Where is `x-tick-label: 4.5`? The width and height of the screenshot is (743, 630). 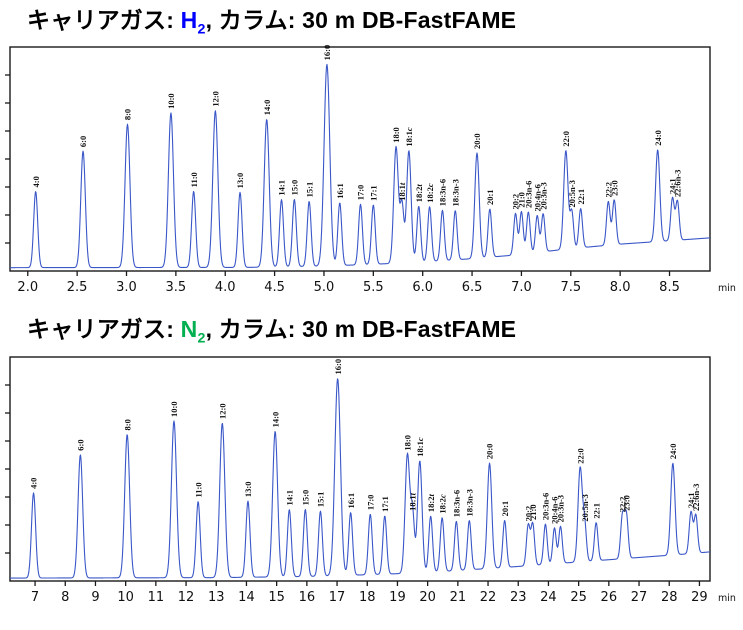 x-tick-label: 4.5 is located at coordinates (274, 287).